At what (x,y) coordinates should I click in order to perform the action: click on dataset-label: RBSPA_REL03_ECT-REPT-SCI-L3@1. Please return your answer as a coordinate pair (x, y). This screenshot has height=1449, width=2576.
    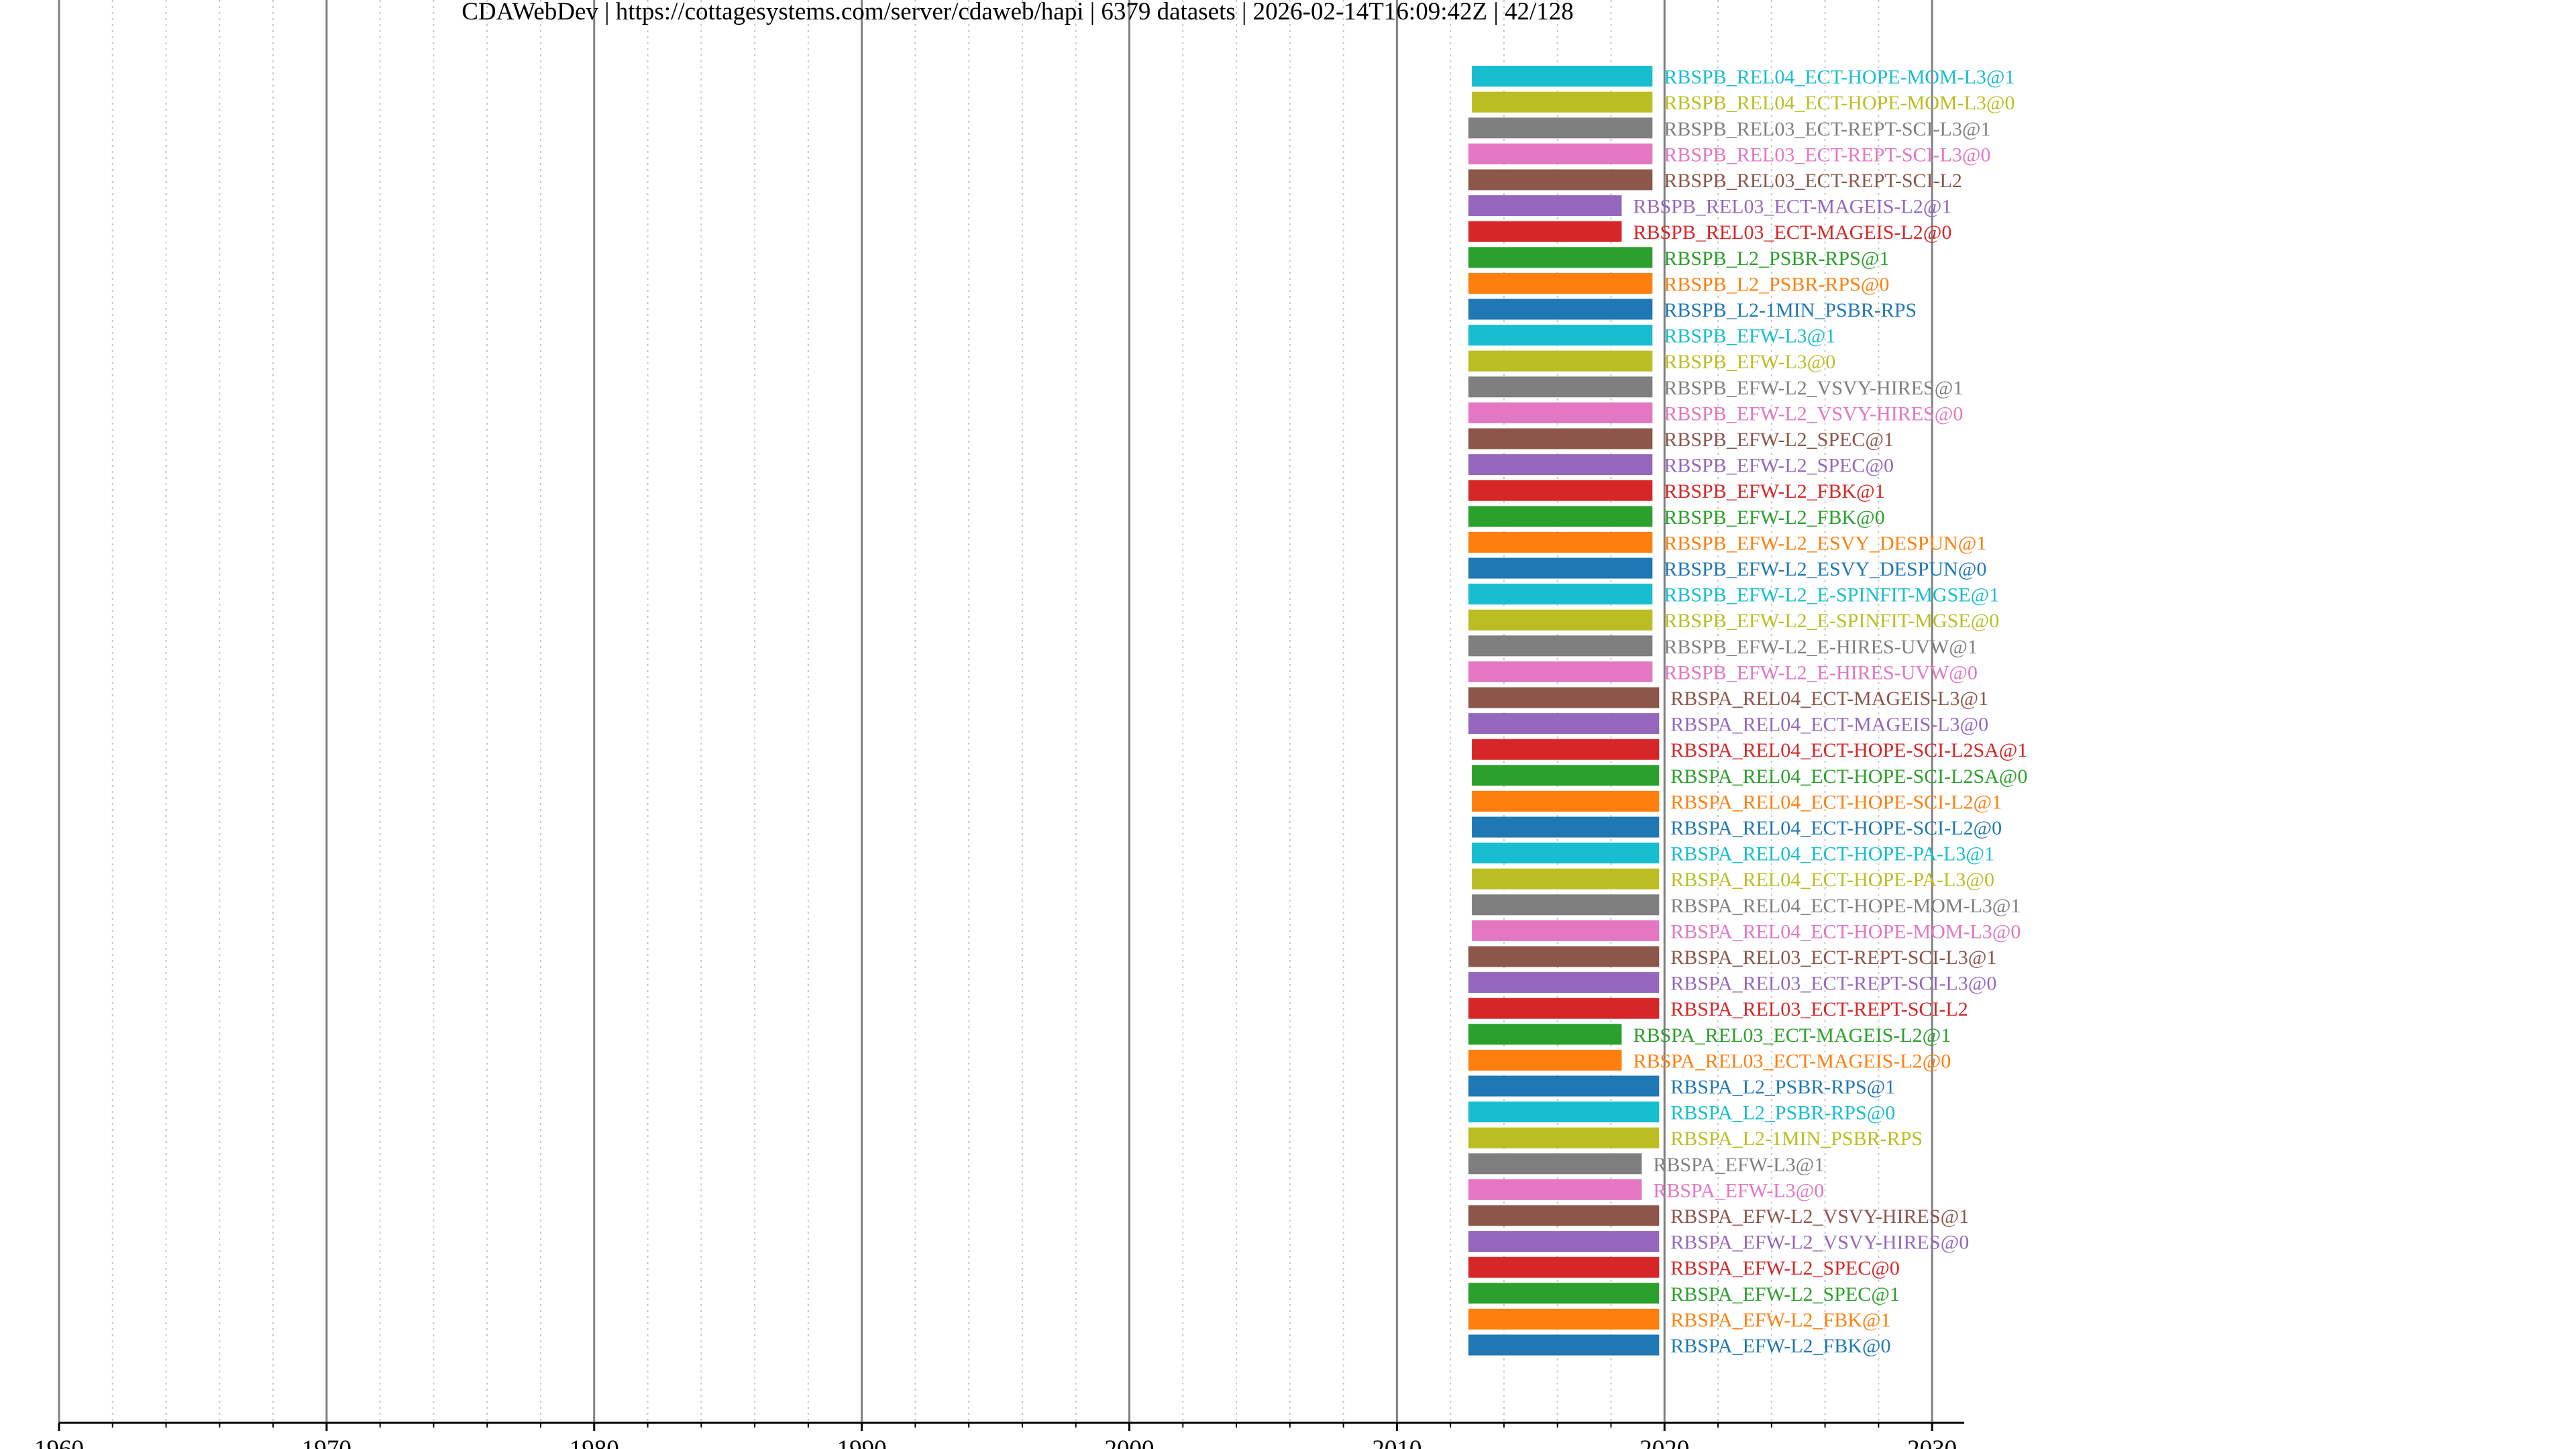
    Looking at the image, I should click on (1833, 958).